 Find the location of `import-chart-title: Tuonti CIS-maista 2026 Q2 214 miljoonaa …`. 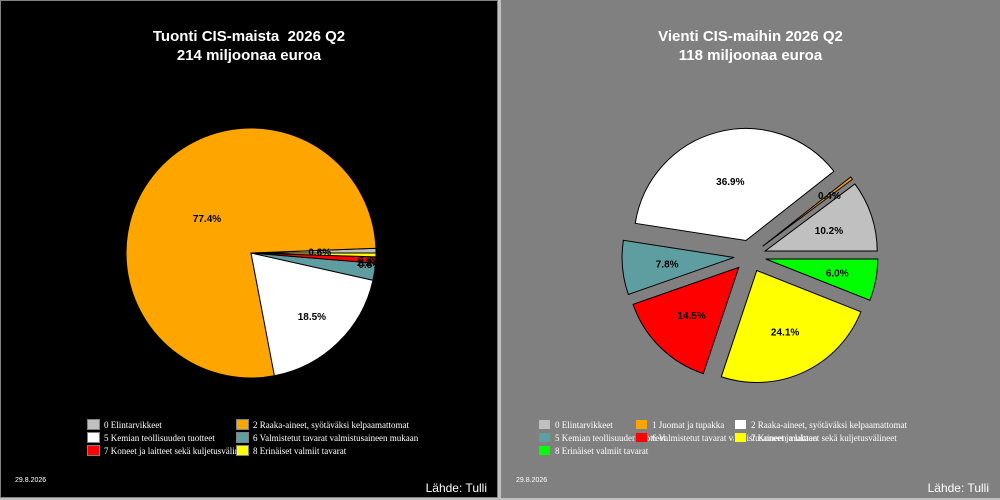

import-chart-title: Tuonti CIS-maista 2026 Q2 214 miljoonaa … is located at coordinates (249, 46).